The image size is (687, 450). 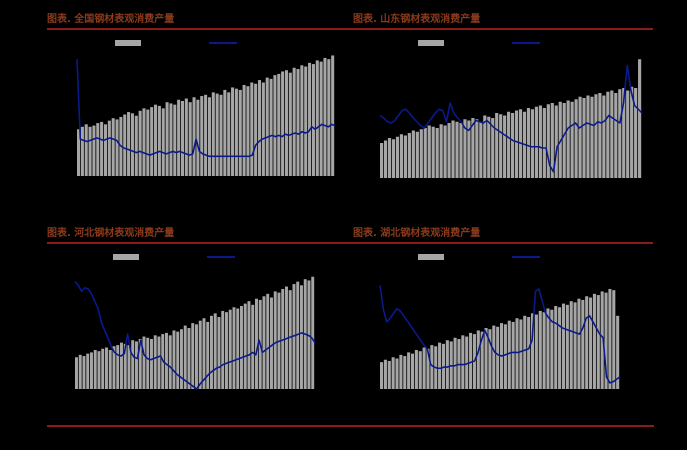 What do you see at coordinates (126, 257) in the screenshot?
I see `legend-bar-swatch` at bounding box center [126, 257].